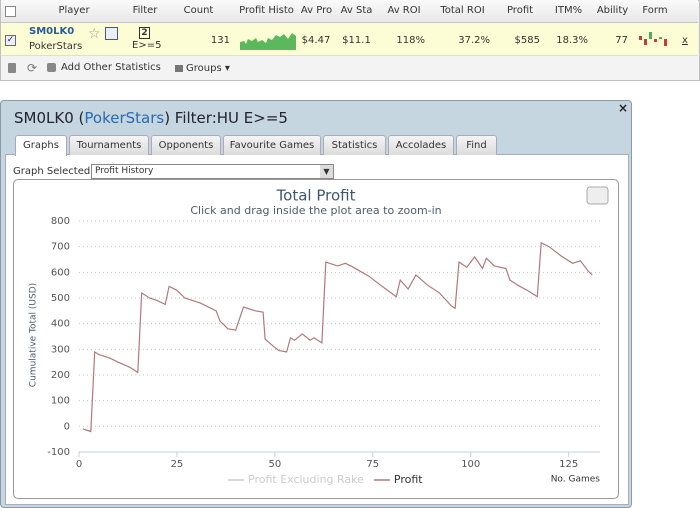 The width and height of the screenshot is (700, 508). I want to click on column-header: Profit, so click(520, 11).